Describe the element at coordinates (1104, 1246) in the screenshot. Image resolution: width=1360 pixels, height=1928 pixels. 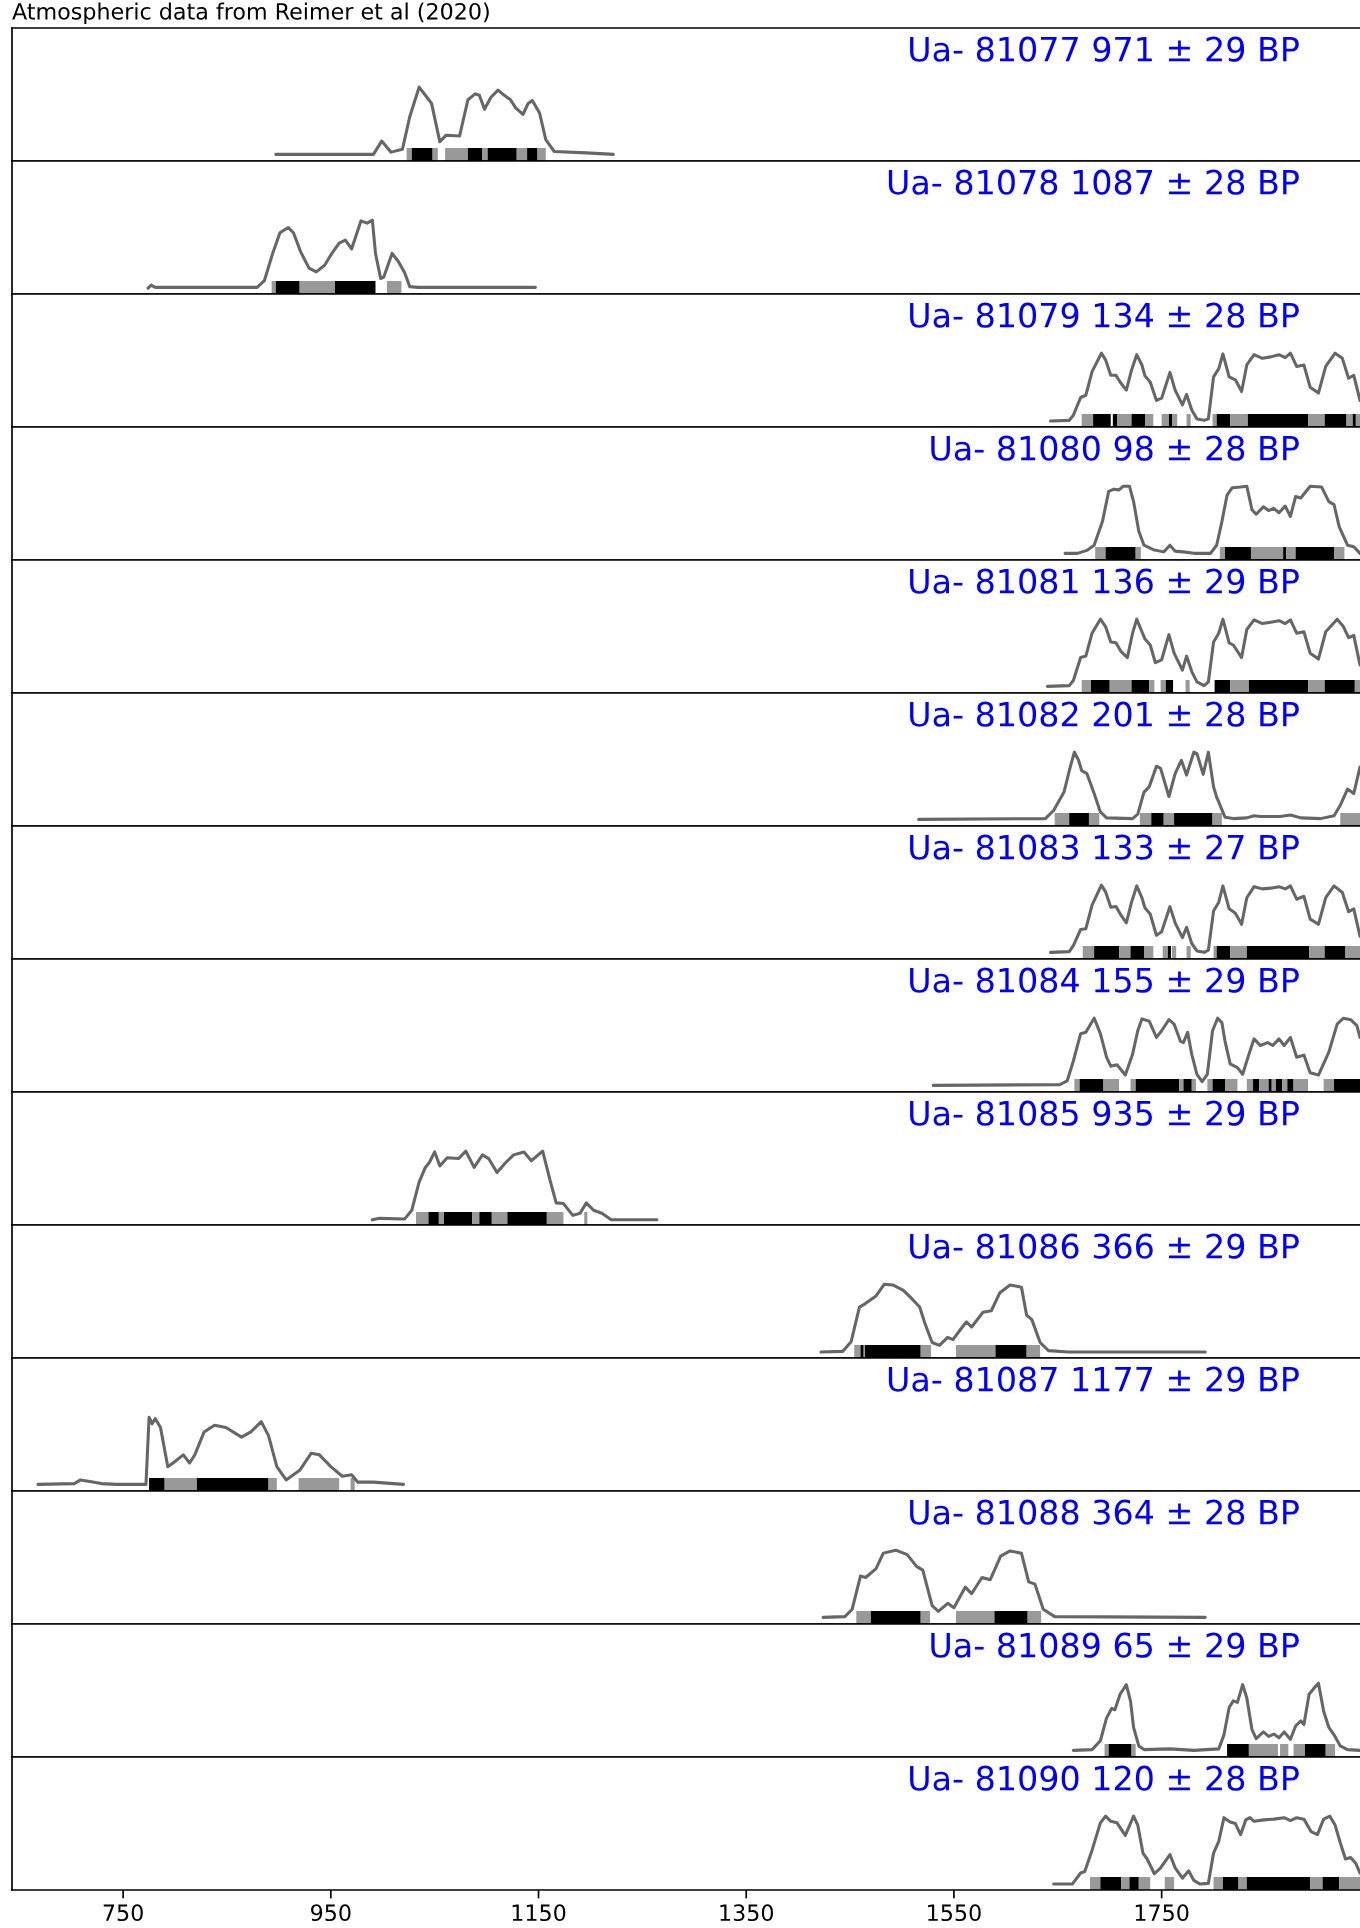
I see `chart-title: Ua- 81086 366 ± 29 BP` at that location.